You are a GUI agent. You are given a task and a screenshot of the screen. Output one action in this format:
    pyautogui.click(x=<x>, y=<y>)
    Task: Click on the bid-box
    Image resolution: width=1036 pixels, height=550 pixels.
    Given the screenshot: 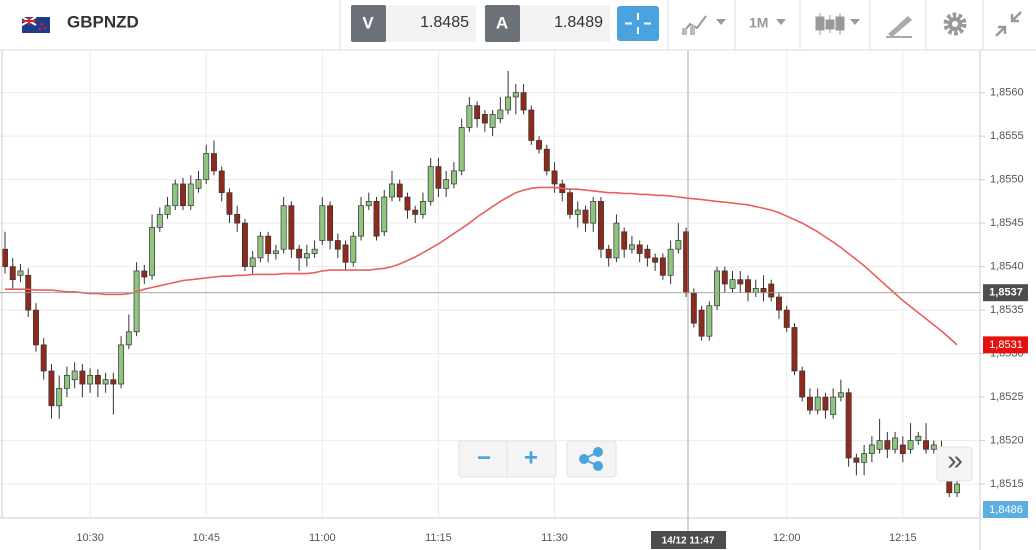 What is the action you would take?
    pyautogui.click(x=431, y=23)
    